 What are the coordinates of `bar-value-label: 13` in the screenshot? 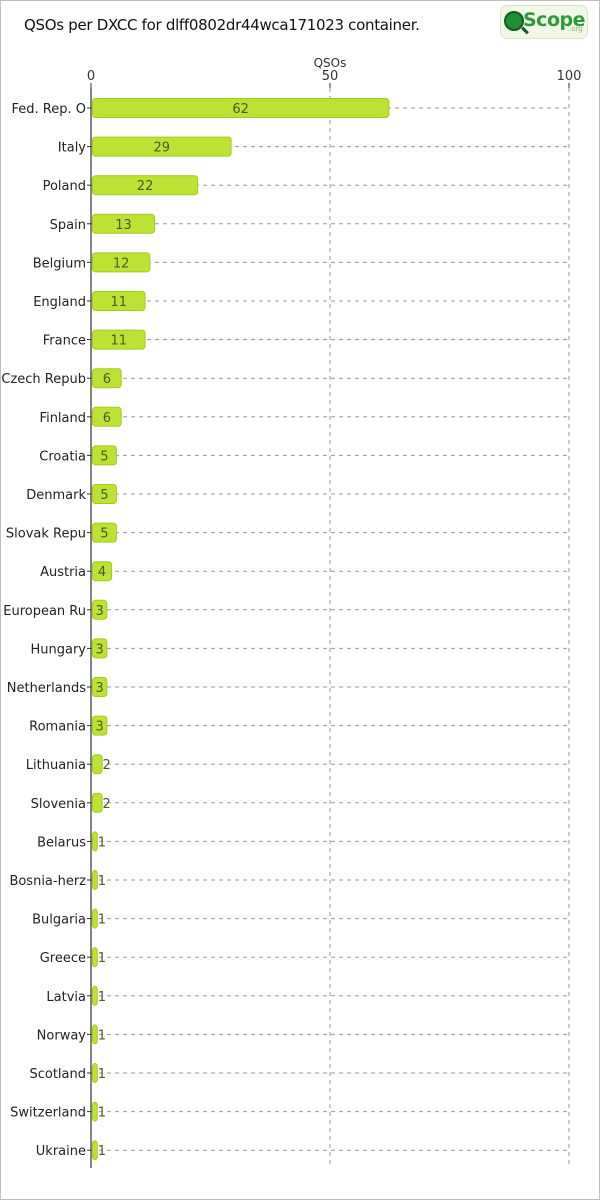 It's located at (123, 225).